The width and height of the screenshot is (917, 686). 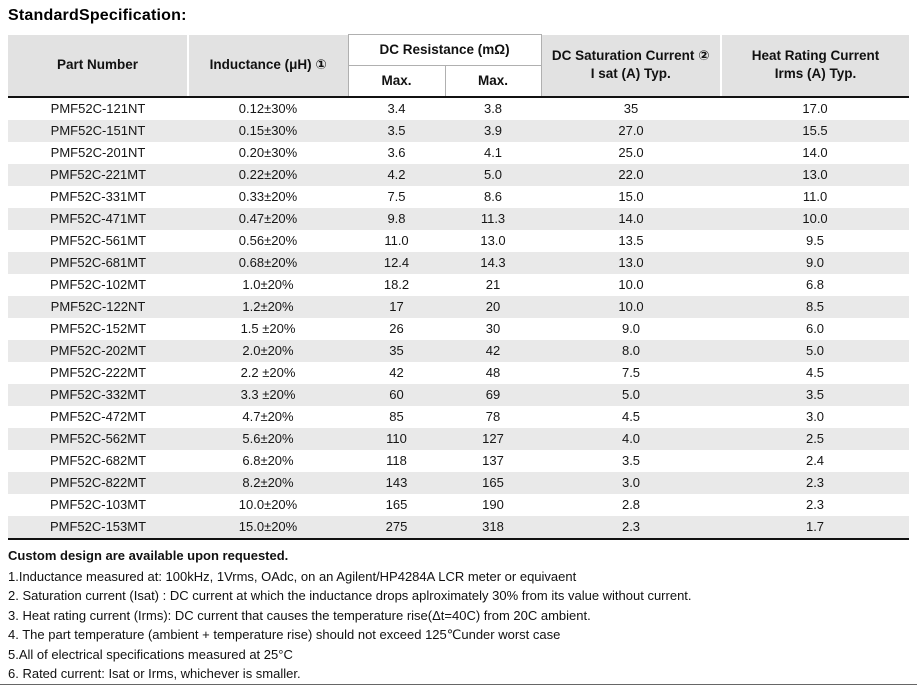 I want to click on table-row: PMF52C-221MT 0.22±20% 4.2 5.0 22.0 13.0, so click(x=459, y=174).